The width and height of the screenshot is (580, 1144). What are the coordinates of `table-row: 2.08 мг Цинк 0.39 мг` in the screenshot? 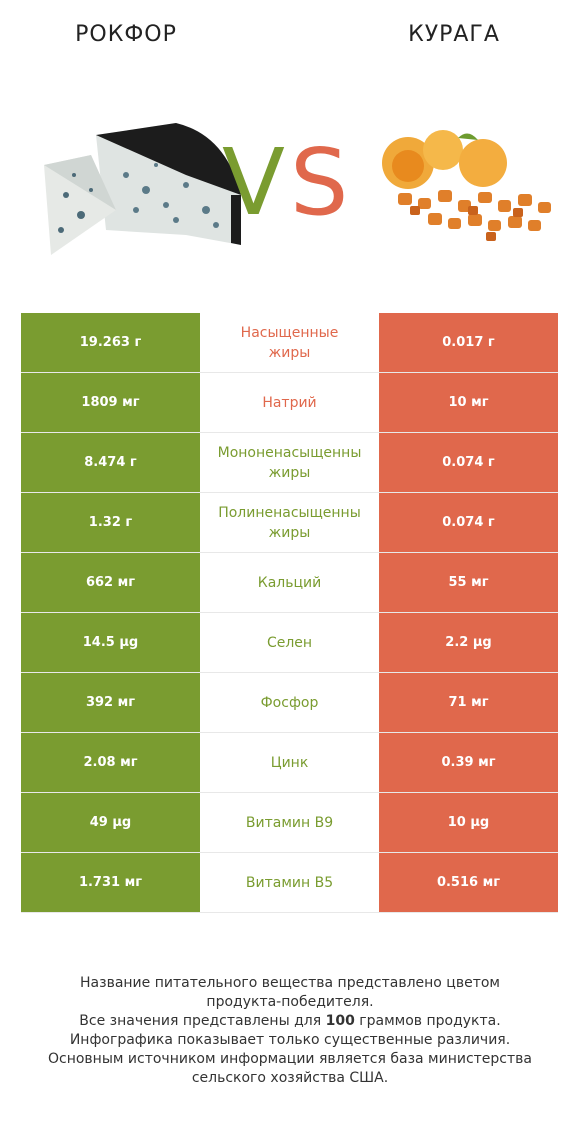 It's located at (289, 763).